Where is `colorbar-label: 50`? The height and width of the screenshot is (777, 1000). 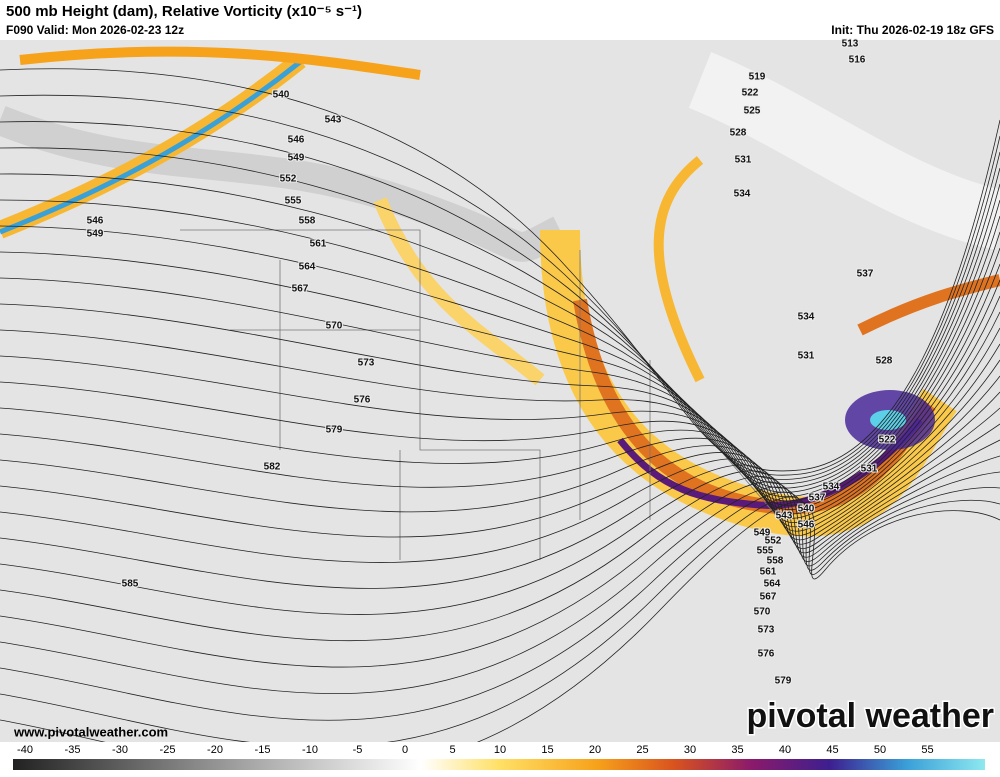 colorbar-label: 50 is located at coordinates (880, 750).